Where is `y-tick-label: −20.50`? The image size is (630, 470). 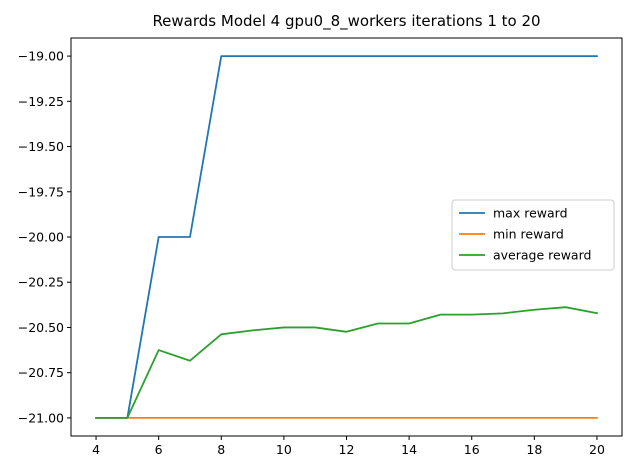 y-tick-label: −20.50 is located at coordinates (41, 327).